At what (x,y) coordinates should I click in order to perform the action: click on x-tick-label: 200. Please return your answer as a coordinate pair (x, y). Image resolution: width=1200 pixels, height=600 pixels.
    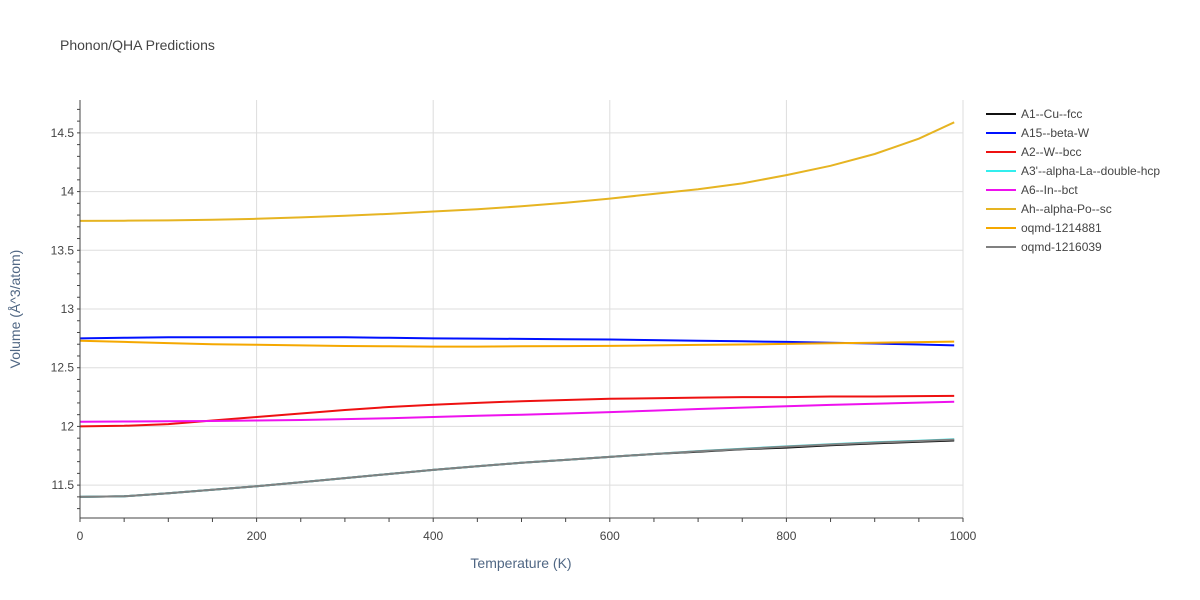
    Looking at the image, I should click on (257, 536).